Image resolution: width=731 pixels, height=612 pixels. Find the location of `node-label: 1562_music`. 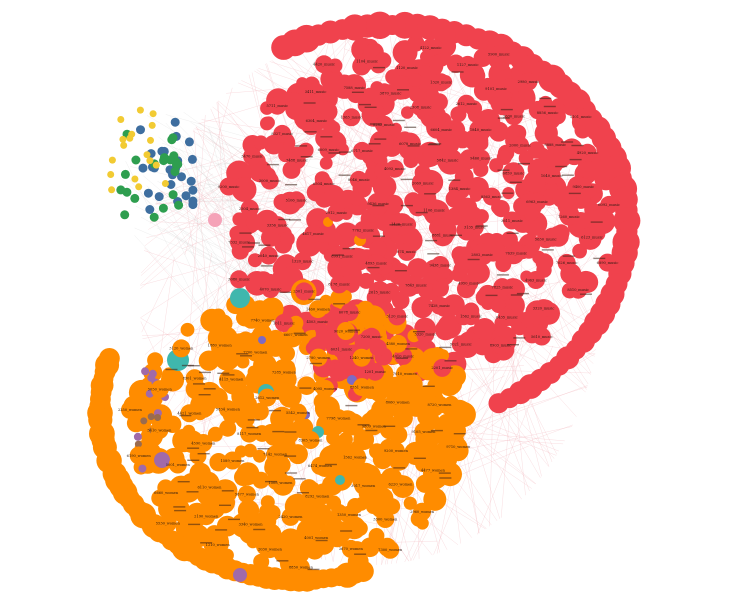

node-label: 1562_music is located at coordinates (471, 317).